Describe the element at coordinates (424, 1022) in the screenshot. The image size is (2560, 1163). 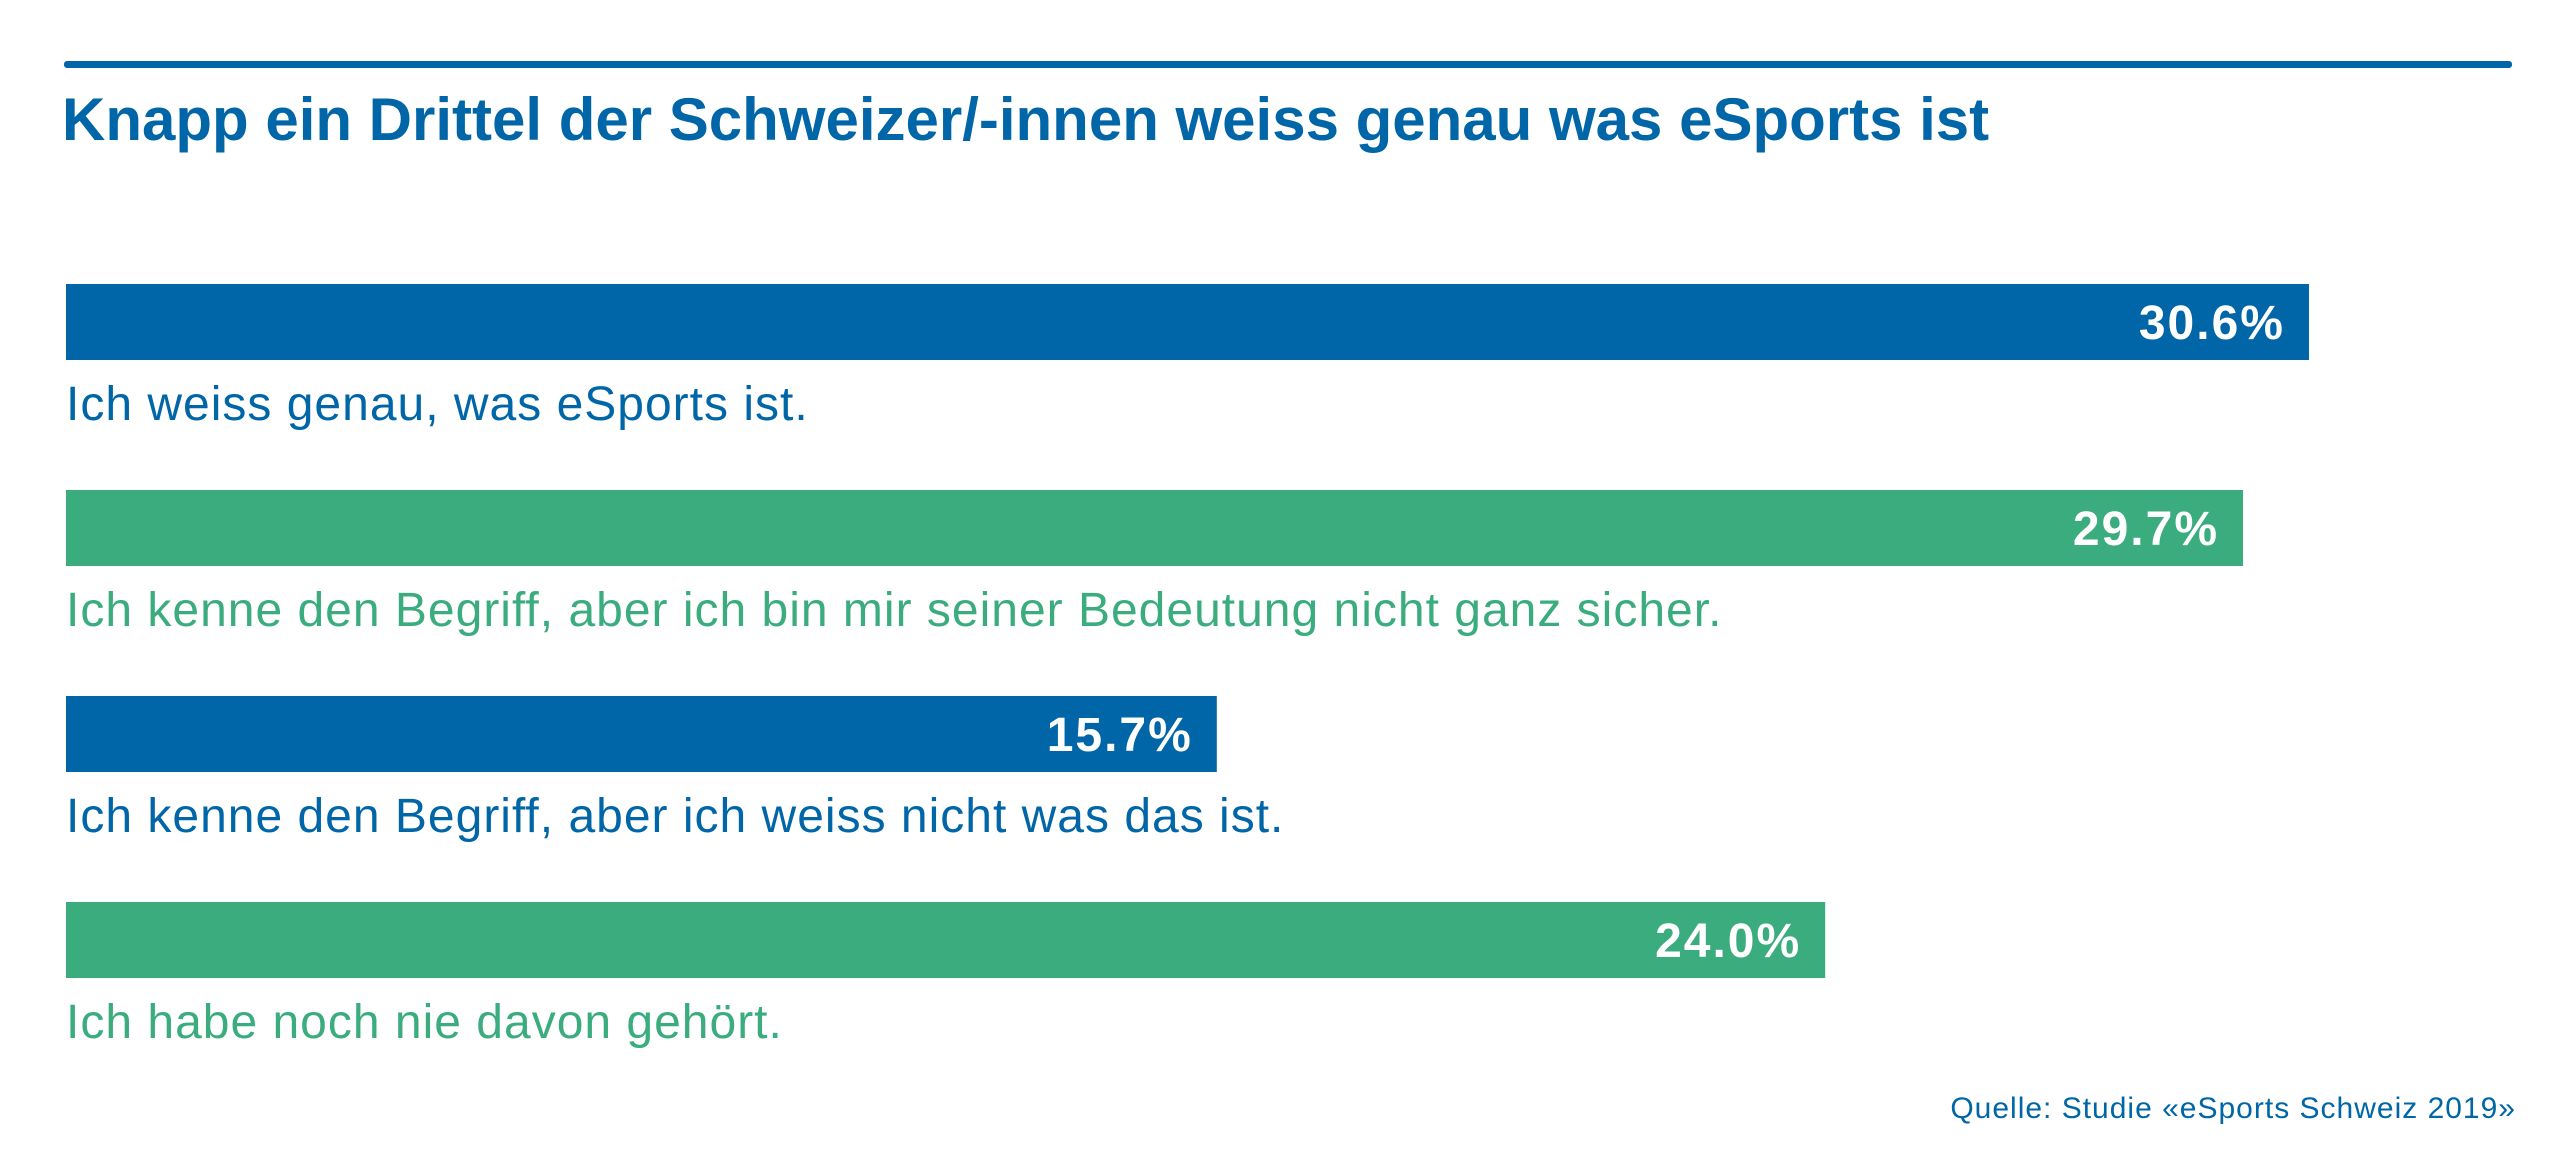
I see `category-label-4: Ich habe noch nie davon gehört.` at that location.